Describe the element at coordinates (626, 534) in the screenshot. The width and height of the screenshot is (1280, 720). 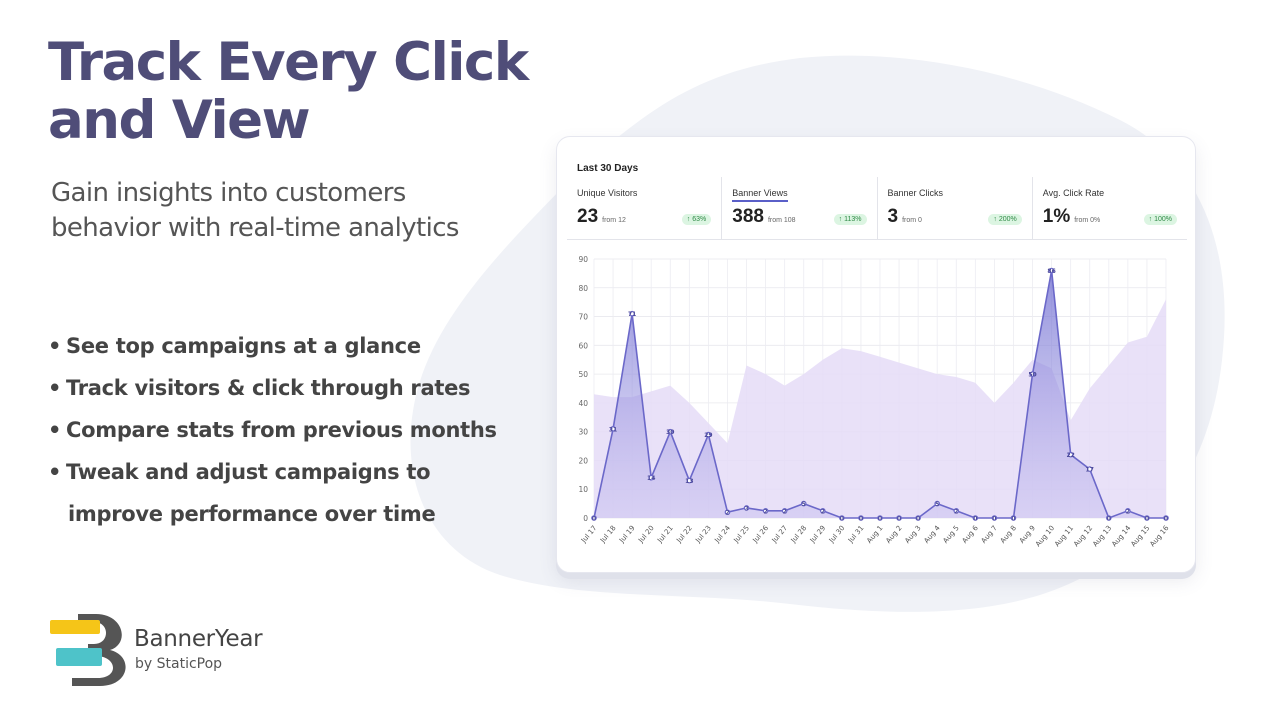
I see `x-tick-label: Jul 19` at that location.